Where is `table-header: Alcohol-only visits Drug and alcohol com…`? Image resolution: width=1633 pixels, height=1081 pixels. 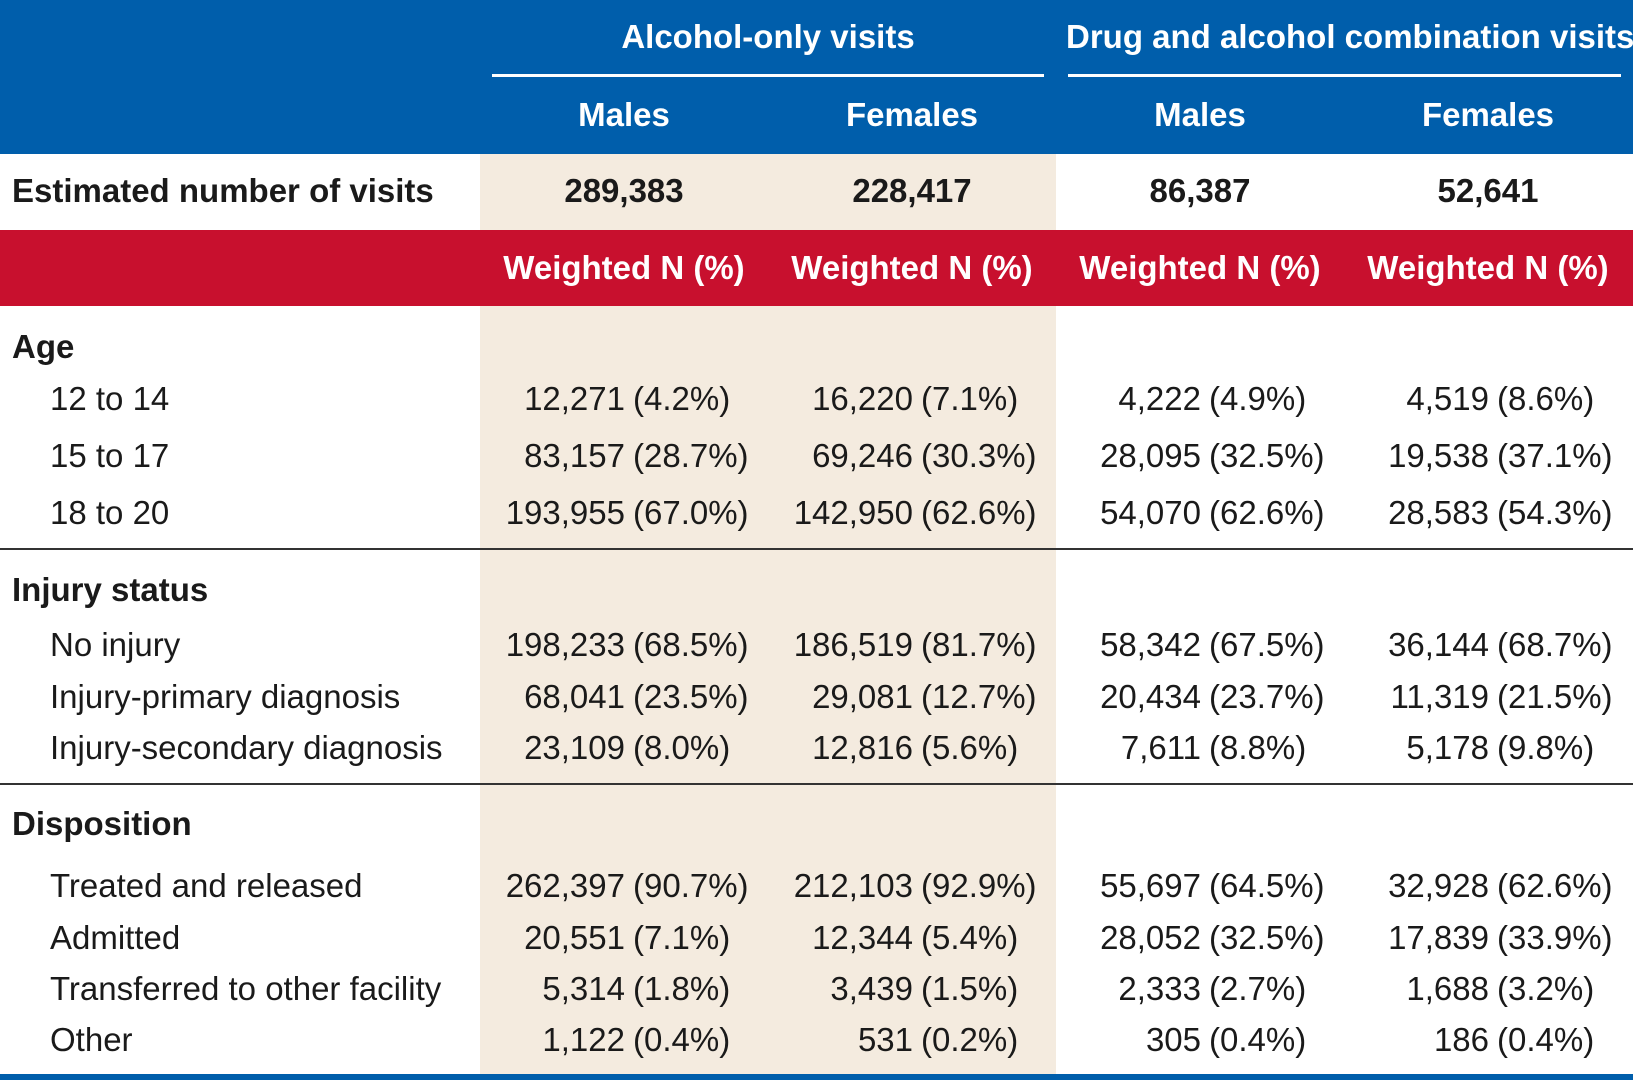 table-header: Alcohol-only visits Drug and alcohol com… is located at coordinates (816, 77).